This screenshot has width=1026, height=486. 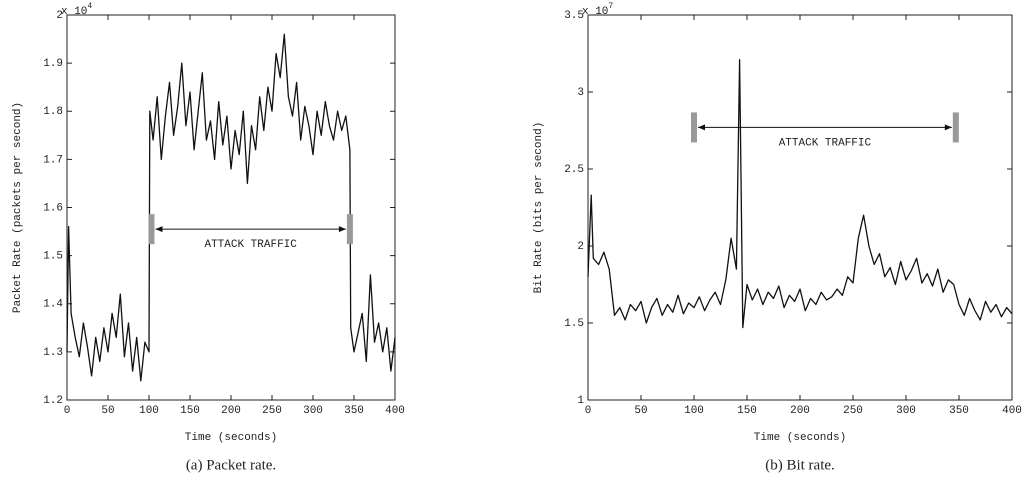 What do you see at coordinates (574, 16) in the screenshot?
I see `y-tick-label: 3.5` at bounding box center [574, 16].